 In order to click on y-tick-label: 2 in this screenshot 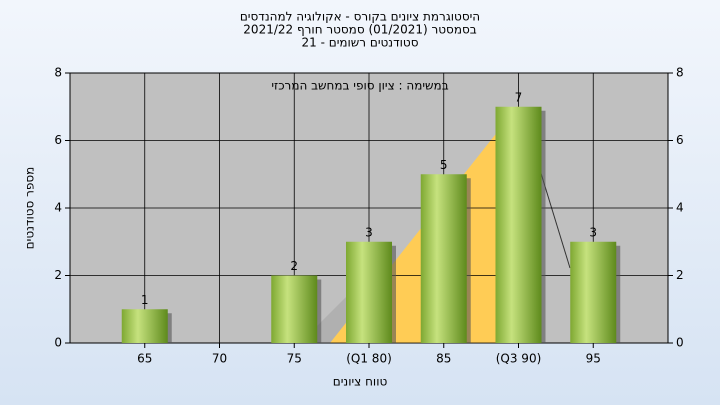, I will do `click(58, 275)`.